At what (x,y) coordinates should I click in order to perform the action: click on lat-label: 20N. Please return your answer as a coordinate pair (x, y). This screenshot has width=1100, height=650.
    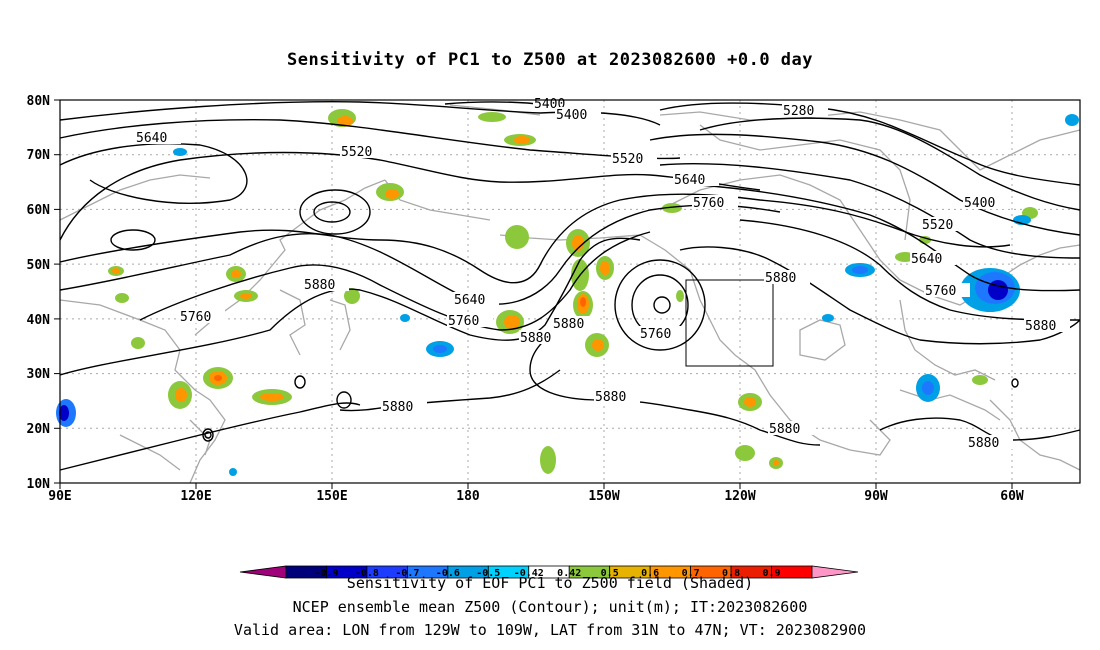
    Looking at the image, I should click on (39, 429).